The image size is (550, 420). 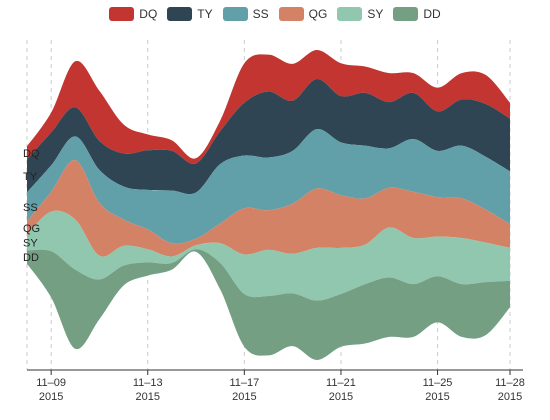 I want to click on series-labels: DQ TY SS QG SY DD, so click(x=31, y=206).